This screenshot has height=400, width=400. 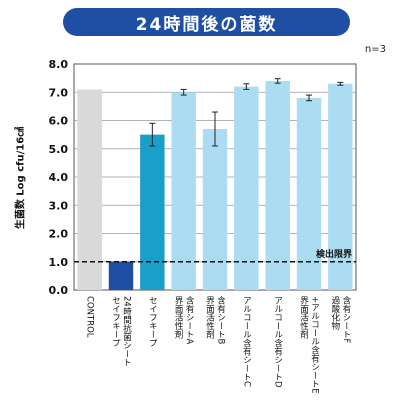 What do you see at coordinates (127, 331) in the screenshot?
I see `x-tick-label: 24時間抗菌シート` at bounding box center [127, 331].